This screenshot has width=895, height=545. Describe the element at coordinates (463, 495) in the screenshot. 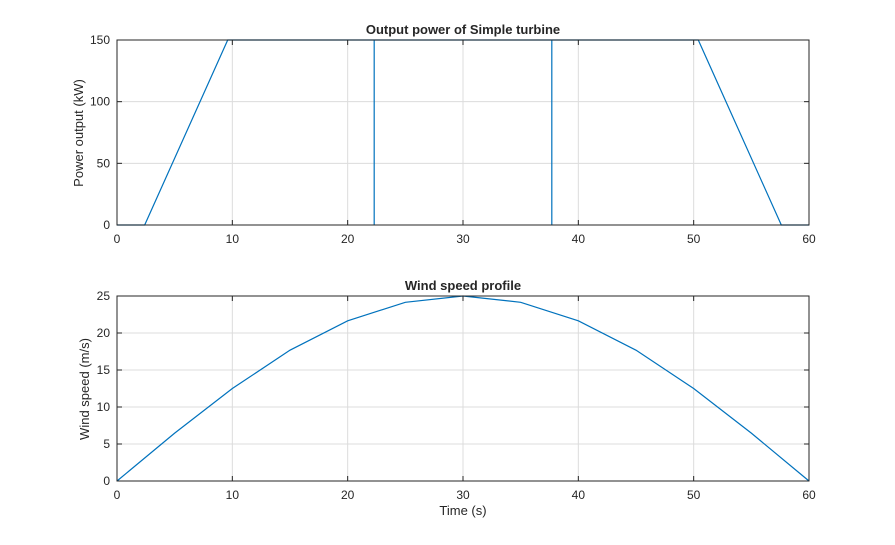

I see `wind-x-tick-label: 30` at that location.